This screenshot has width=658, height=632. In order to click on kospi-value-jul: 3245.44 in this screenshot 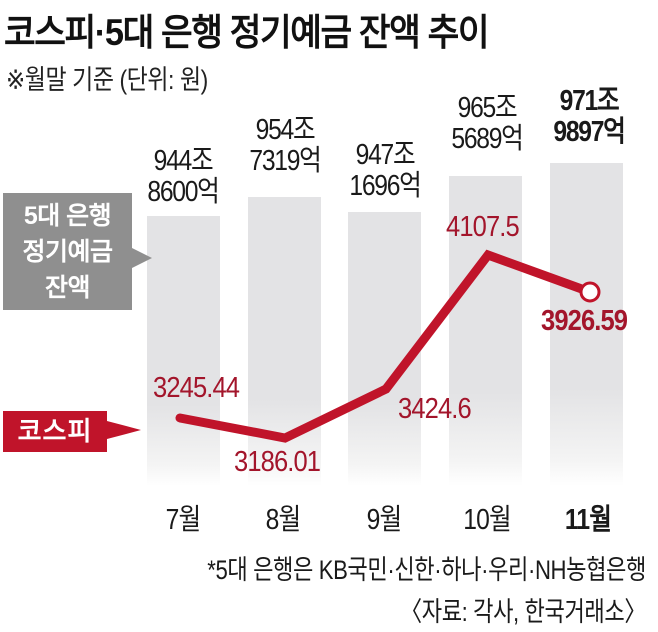, I will do `click(196, 388)`.